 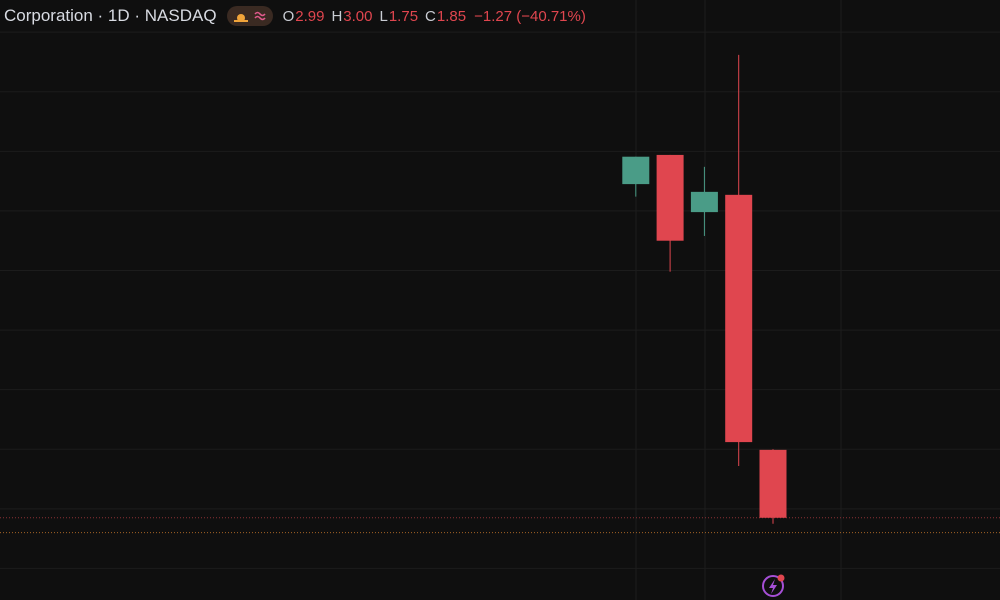 I want to click on legend-key: H, so click(x=337, y=16).